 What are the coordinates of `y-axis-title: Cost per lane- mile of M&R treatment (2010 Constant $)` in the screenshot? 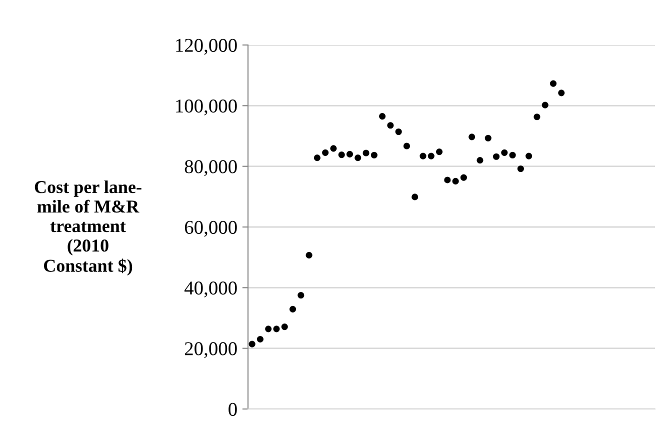 It's located at (88, 228).